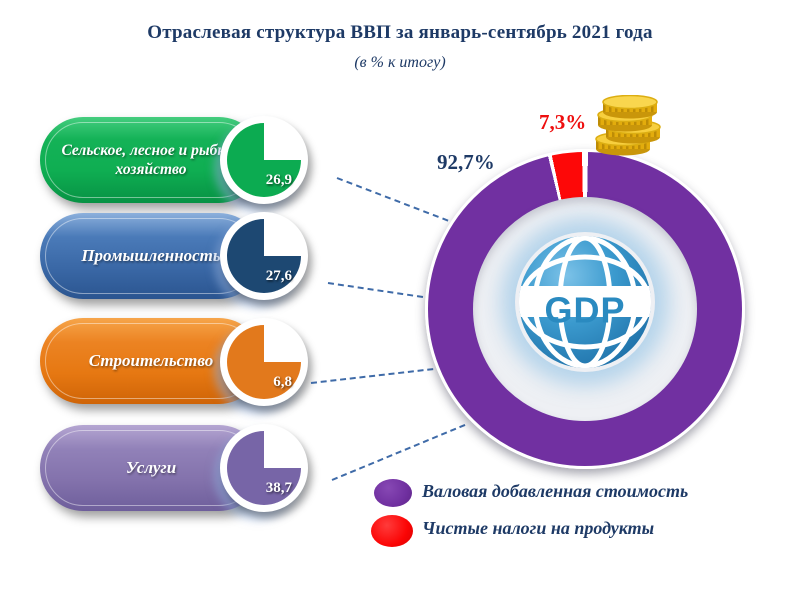 The width and height of the screenshot is (800, 600). Describe the element at coordinates (555, 491) in the screenshot. I see `legend-label-gva: Валовая добавленная стоимость` at that location.